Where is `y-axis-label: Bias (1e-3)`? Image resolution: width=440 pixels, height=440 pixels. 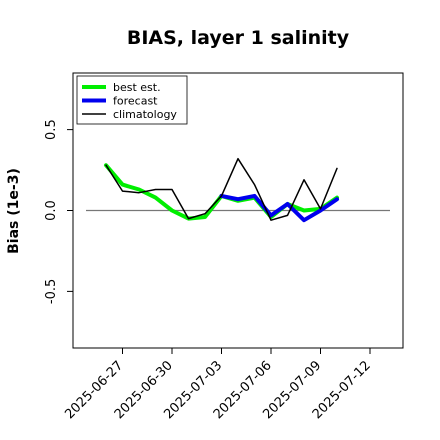
y-axis-label: Bias (1e-3) is located at coordinates (14, 211).